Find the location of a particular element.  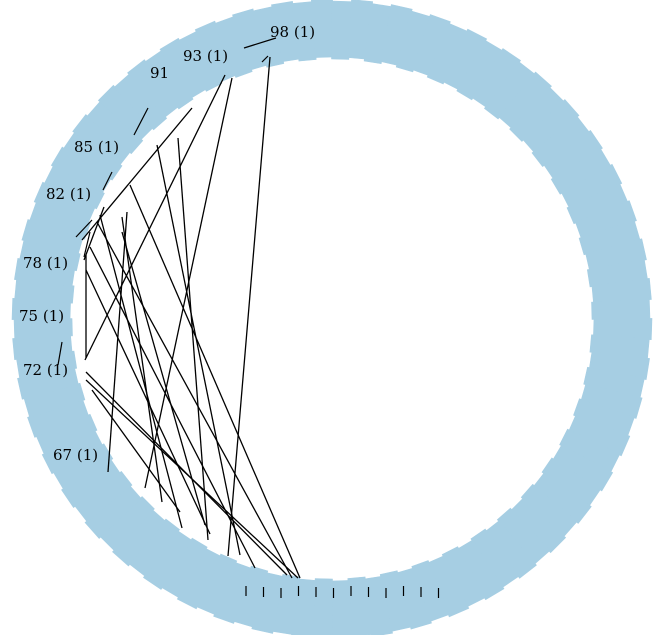

label-75: 75 (1) is located at coordinates (41, 316).